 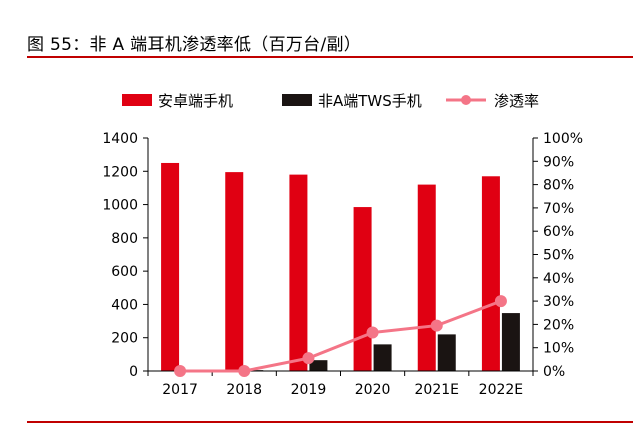 I want to click on x-tick-label: 2018, so click(x=244, y=390).